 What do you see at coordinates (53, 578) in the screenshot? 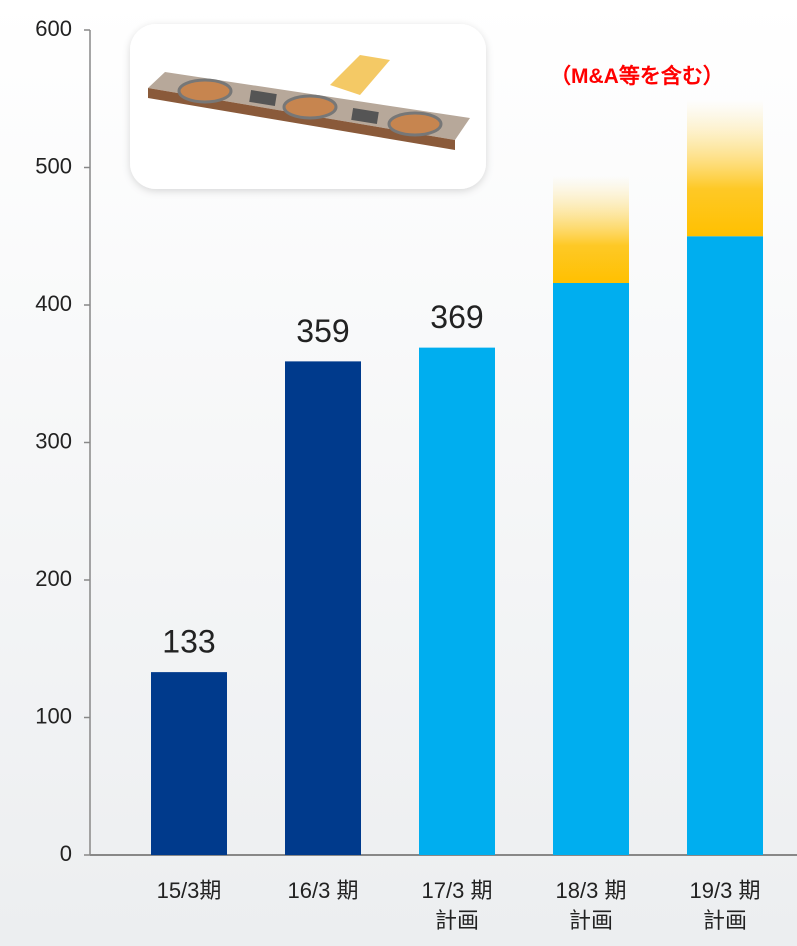
I see `y-tick-label: 200` at bounding box center [53, 578].